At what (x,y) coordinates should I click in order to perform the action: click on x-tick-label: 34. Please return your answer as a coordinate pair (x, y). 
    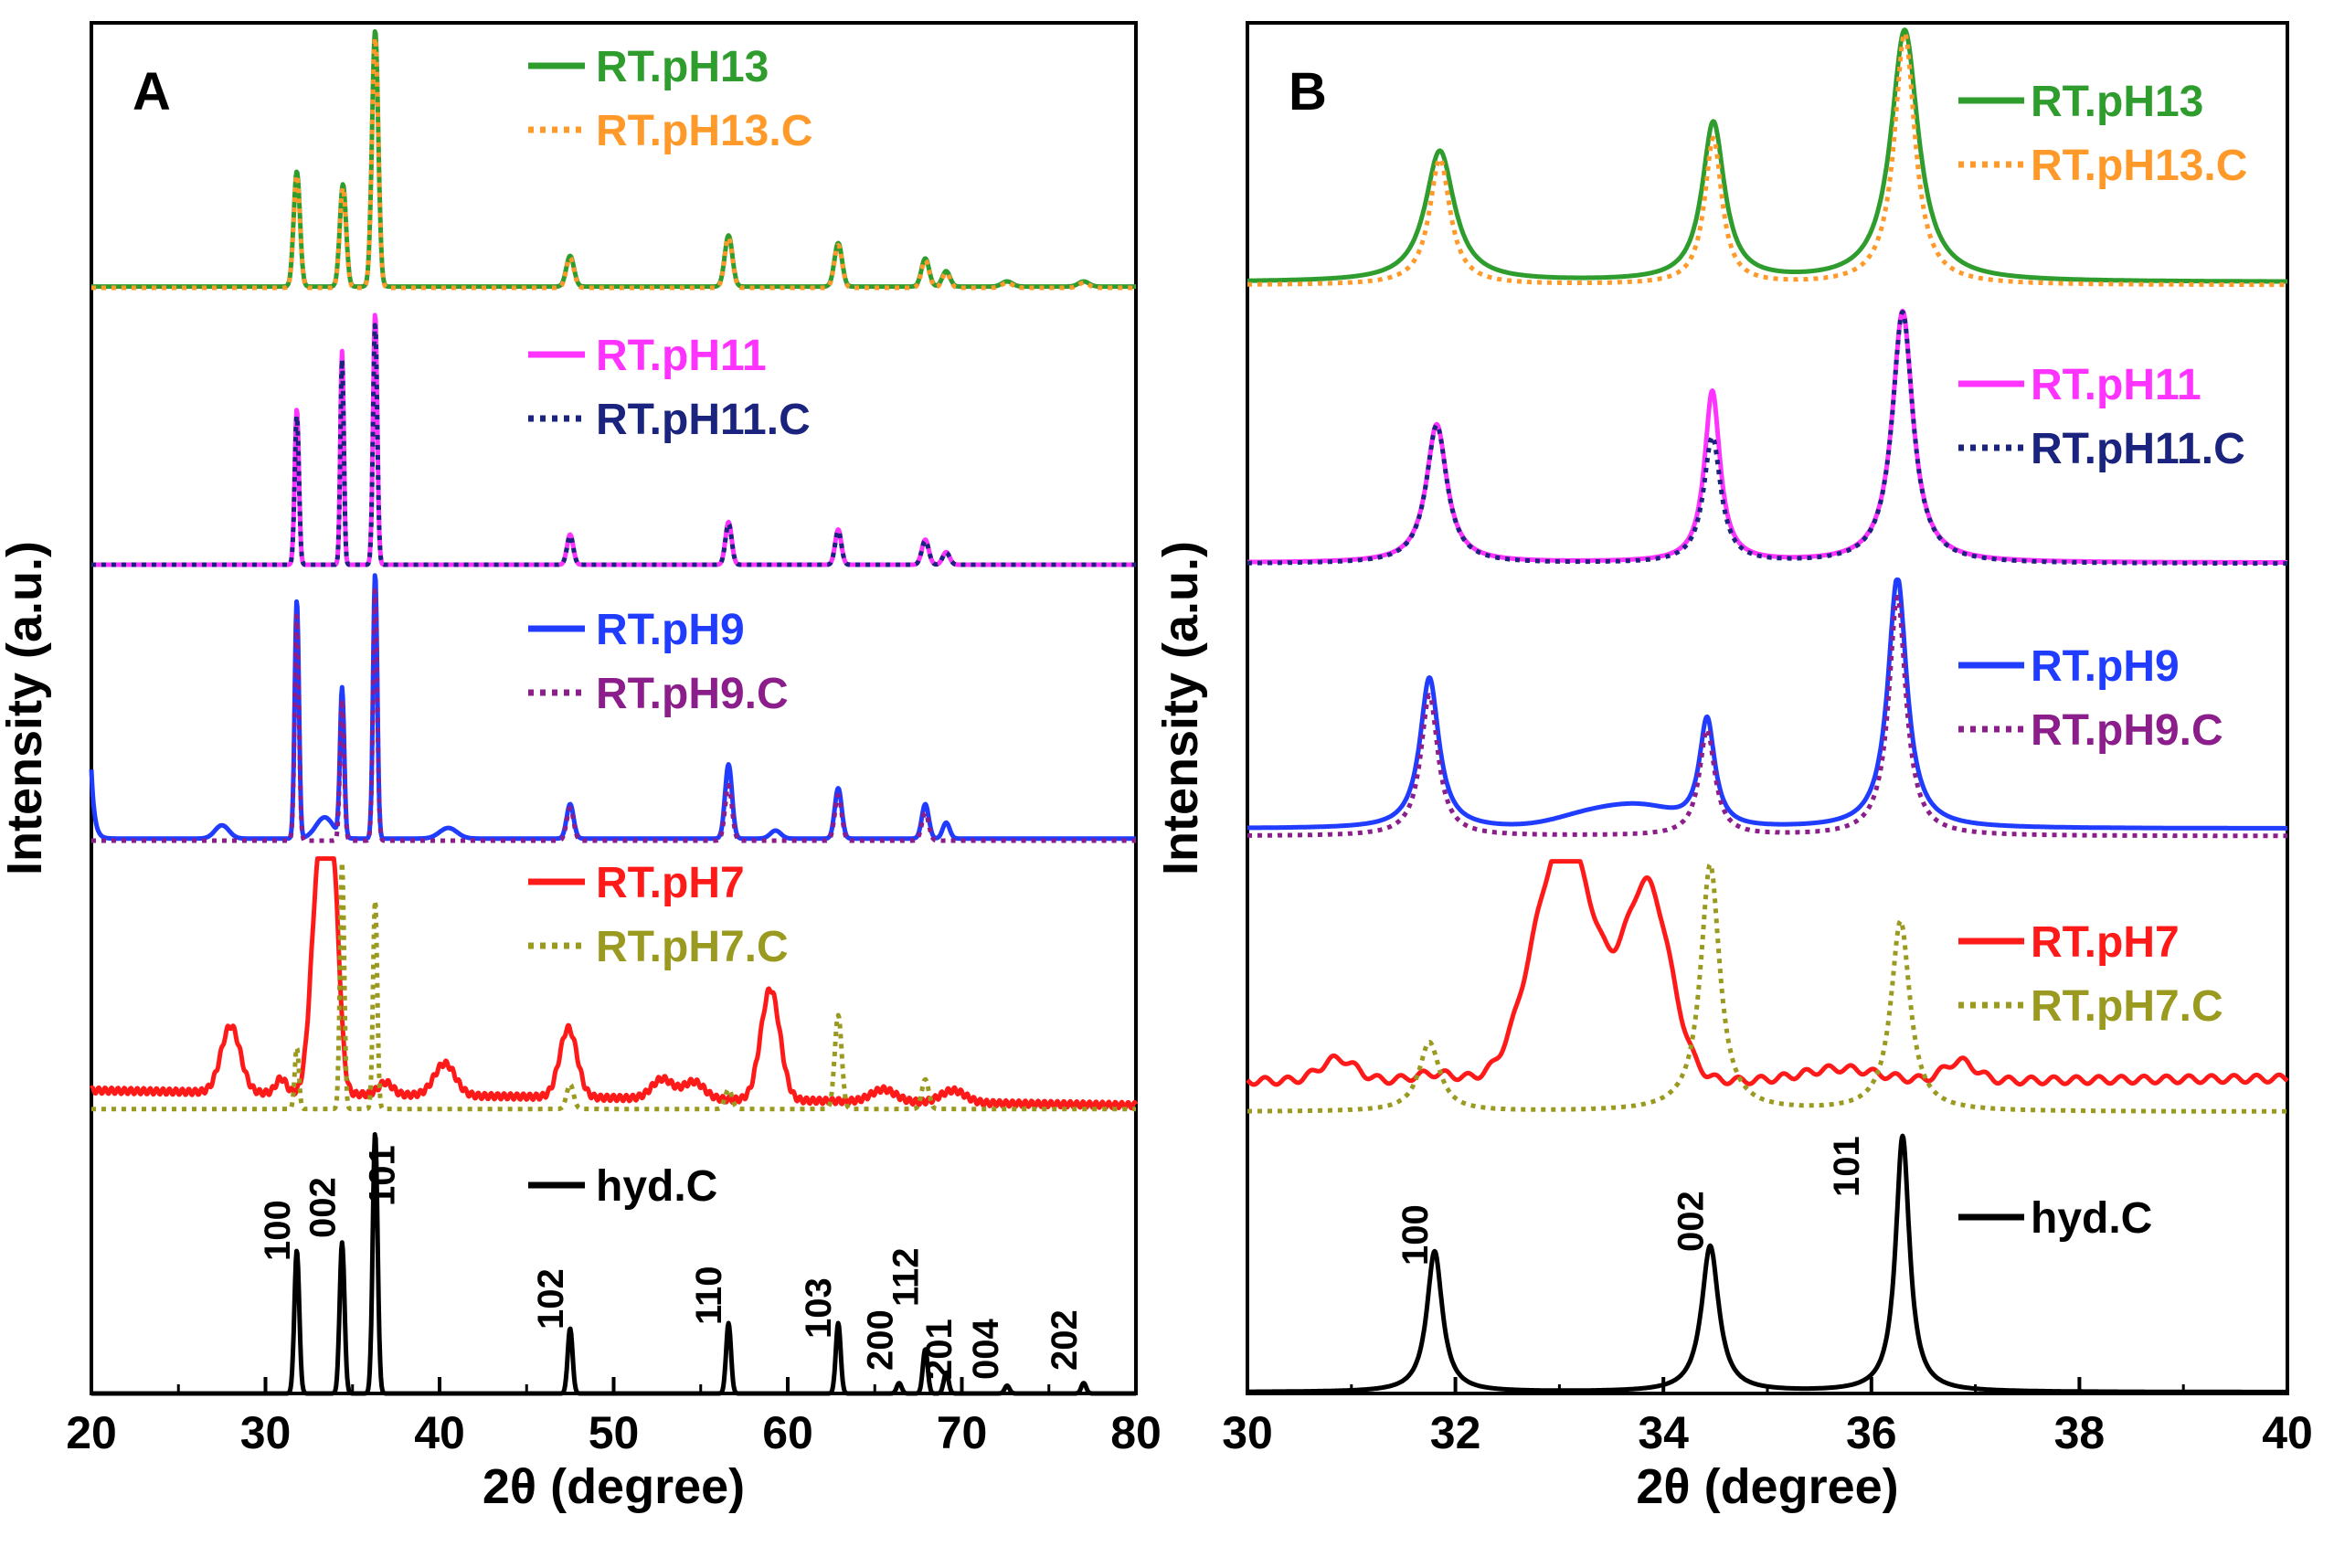
    Looking at the image, I should click on (1663, 1432).